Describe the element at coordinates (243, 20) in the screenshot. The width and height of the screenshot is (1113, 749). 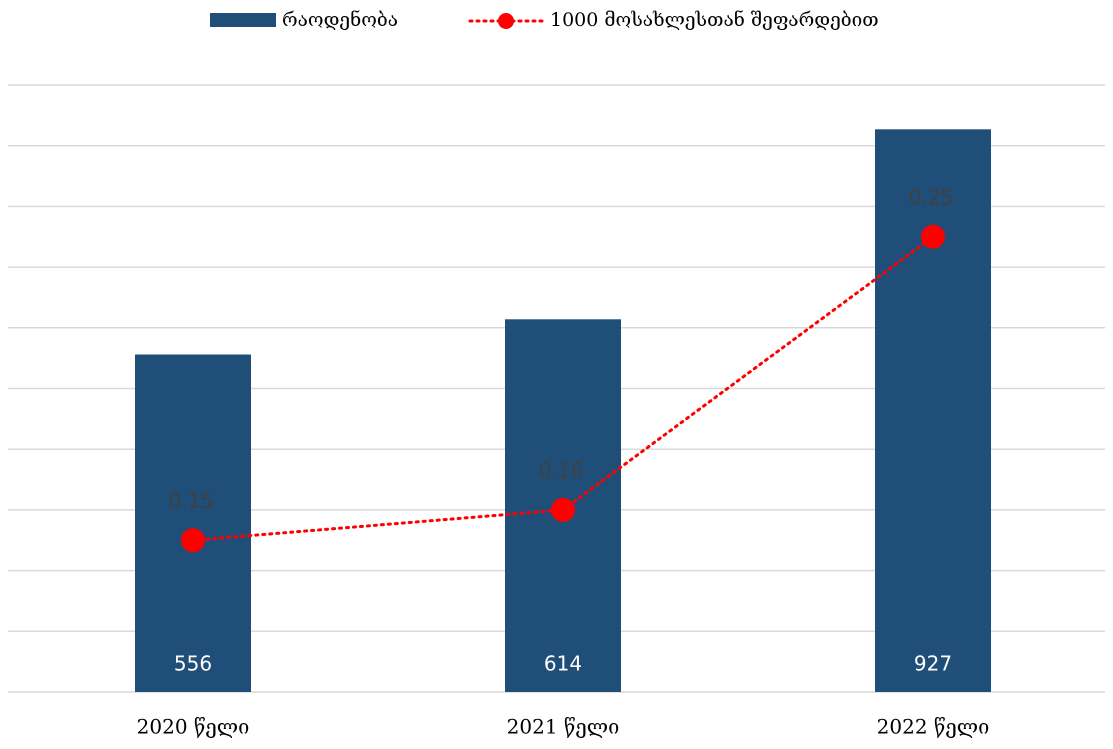
I see `legend-swatch` at that location.